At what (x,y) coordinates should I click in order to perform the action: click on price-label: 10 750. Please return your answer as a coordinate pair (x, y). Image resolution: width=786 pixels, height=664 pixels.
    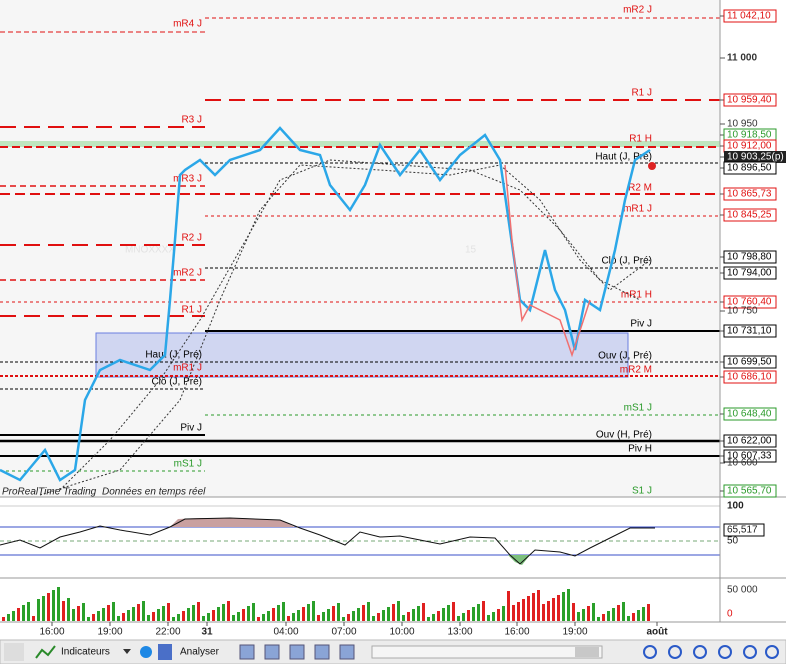
    Looking at the image, I should click on (742, 311).